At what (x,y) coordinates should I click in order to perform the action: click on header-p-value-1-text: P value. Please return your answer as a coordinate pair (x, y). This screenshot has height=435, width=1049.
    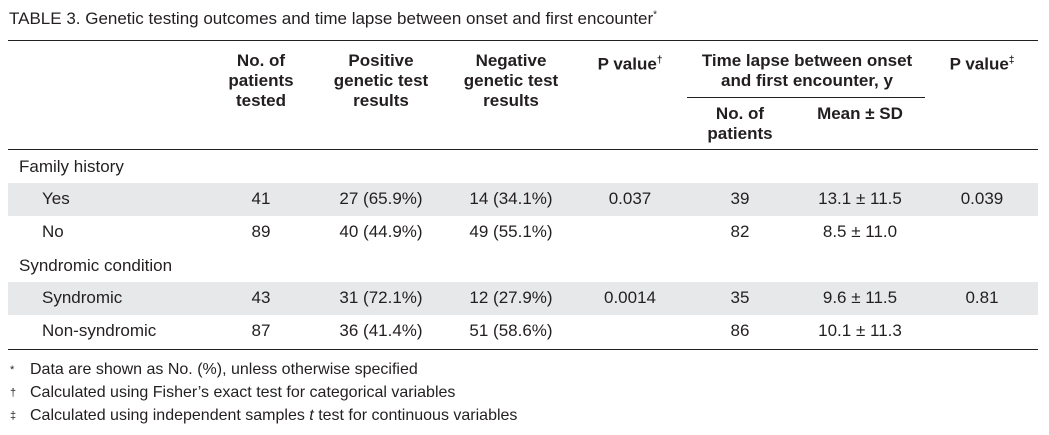
    Looking at the image, I should click on (627, 64).